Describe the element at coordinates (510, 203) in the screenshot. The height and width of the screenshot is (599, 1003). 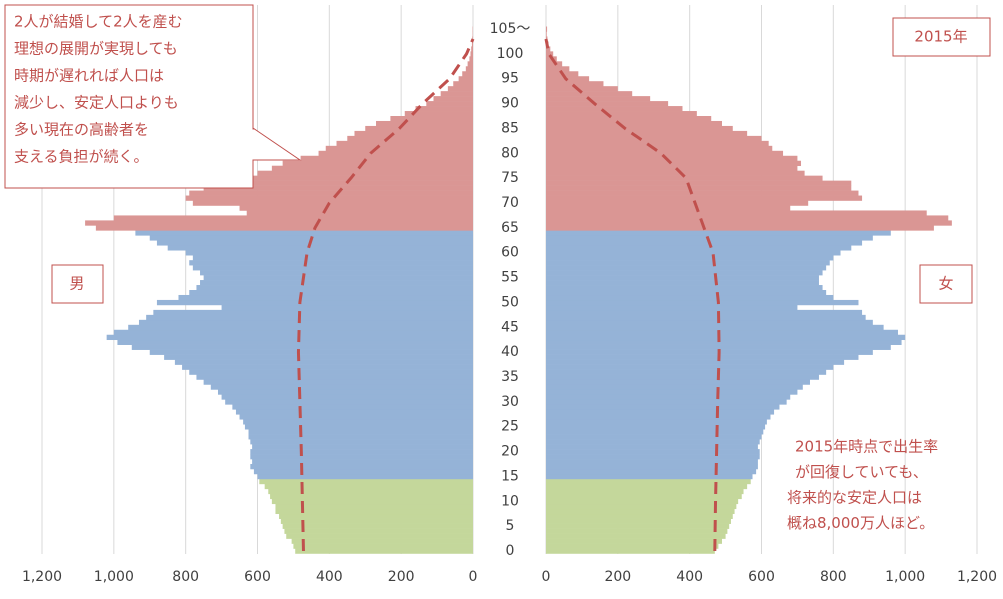
I see `y-tick-label: 70` at that location.